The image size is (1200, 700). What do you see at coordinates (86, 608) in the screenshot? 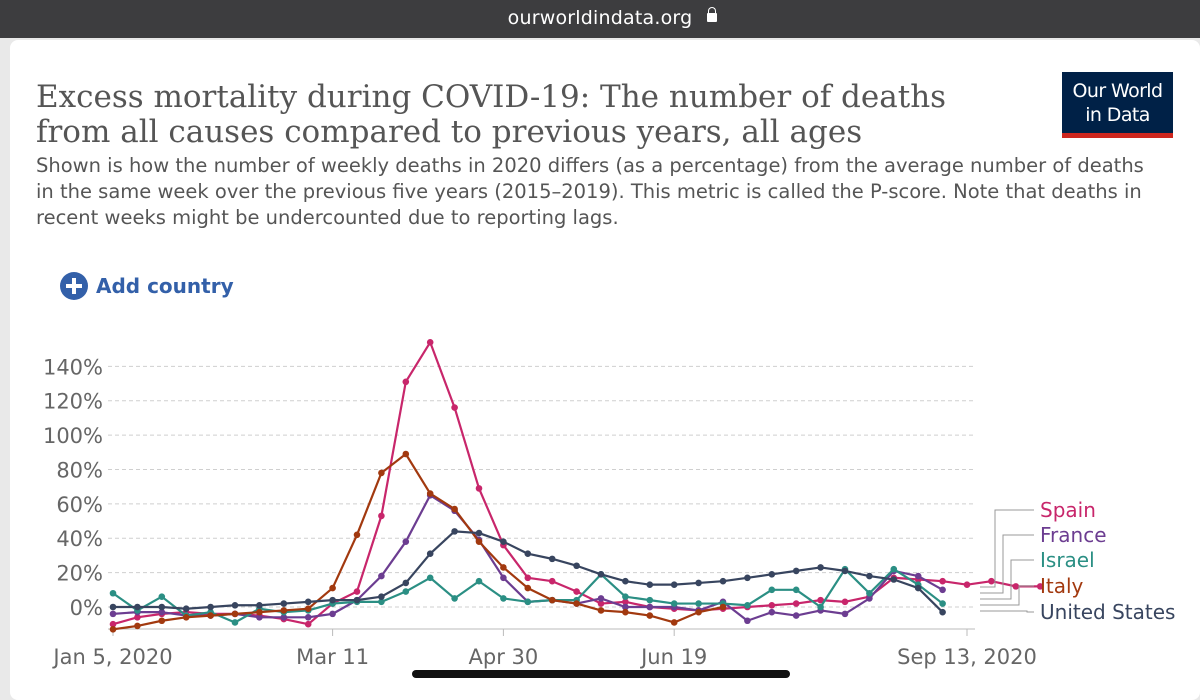
I see `y-tick-label: 0%` at bounding box center [86, 608].